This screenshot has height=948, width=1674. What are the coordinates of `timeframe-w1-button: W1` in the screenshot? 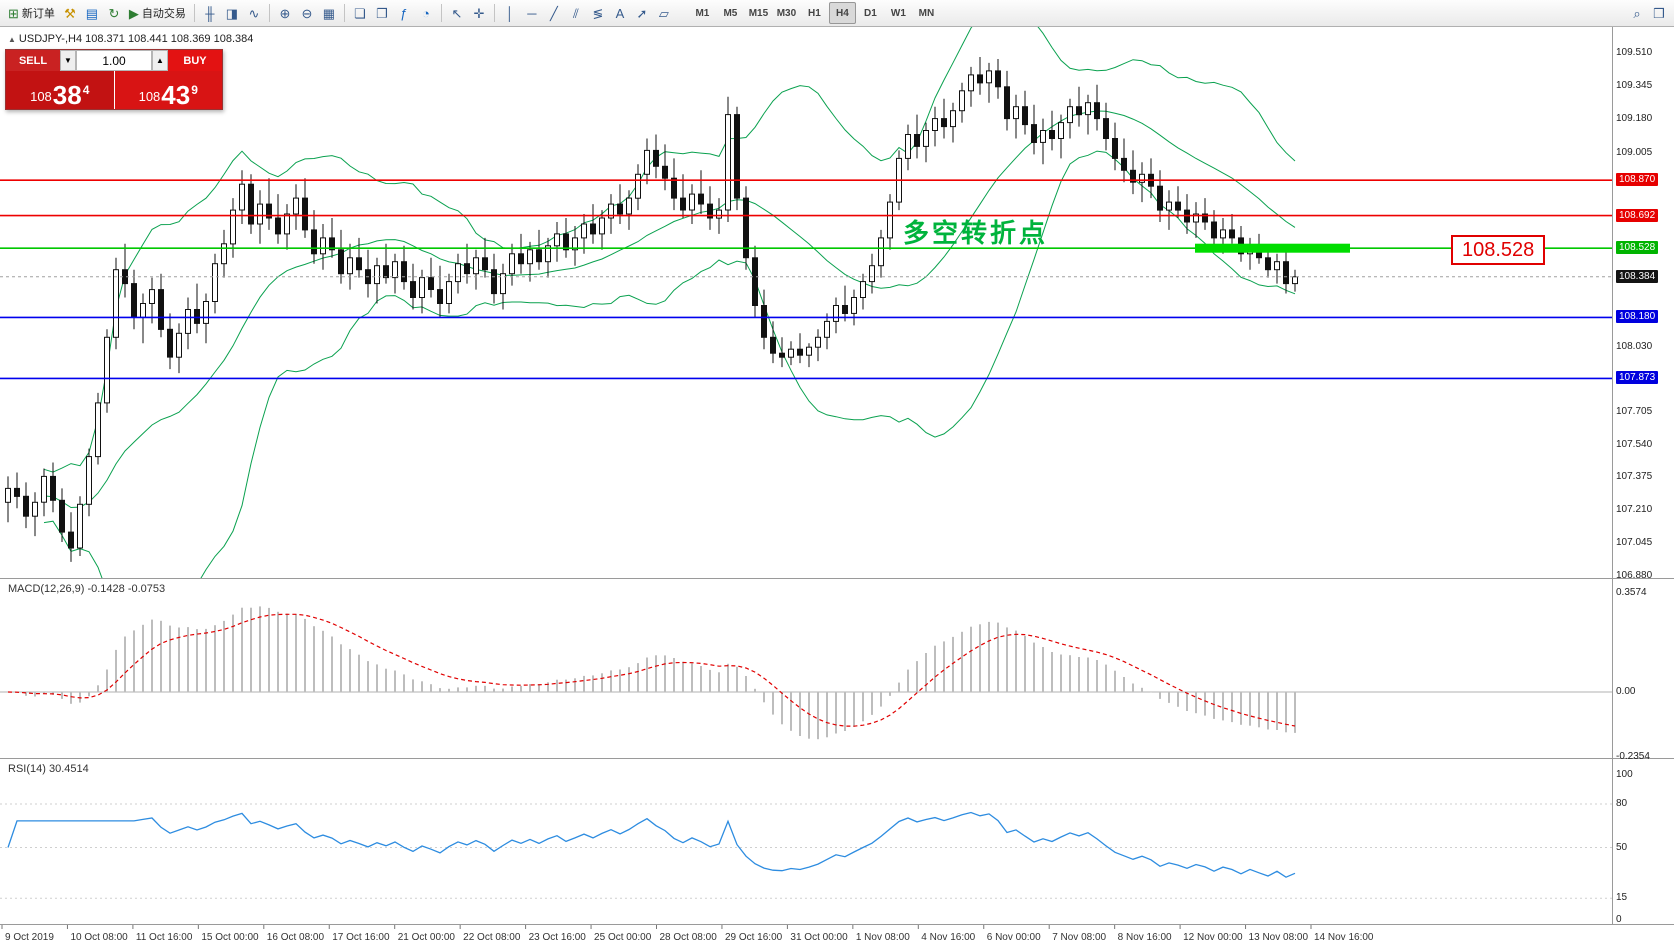 It's located at (898, 13).